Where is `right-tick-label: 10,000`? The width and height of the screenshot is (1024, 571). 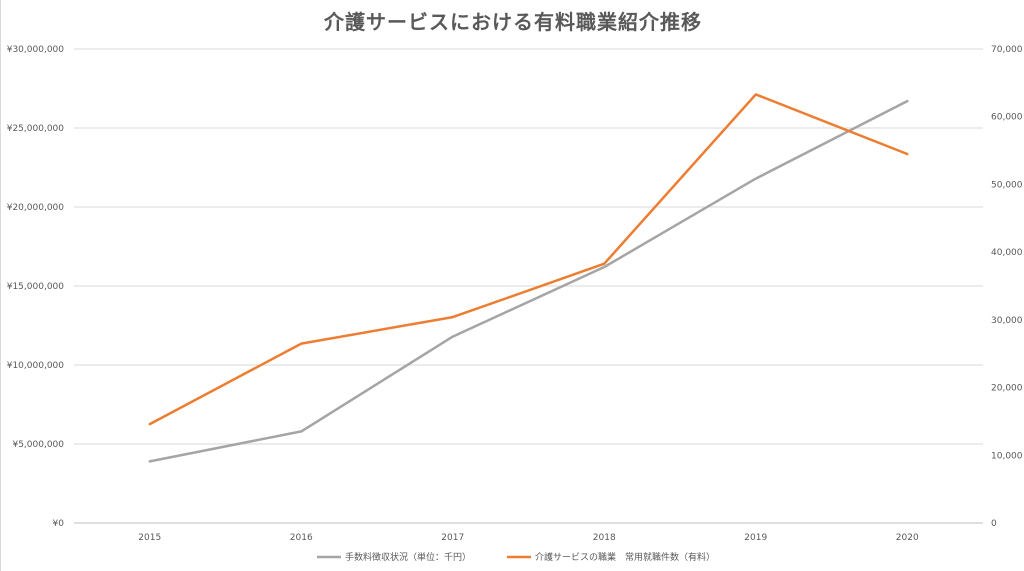
right-tick-label: 10,000 is located at coordinates (1007, 456).